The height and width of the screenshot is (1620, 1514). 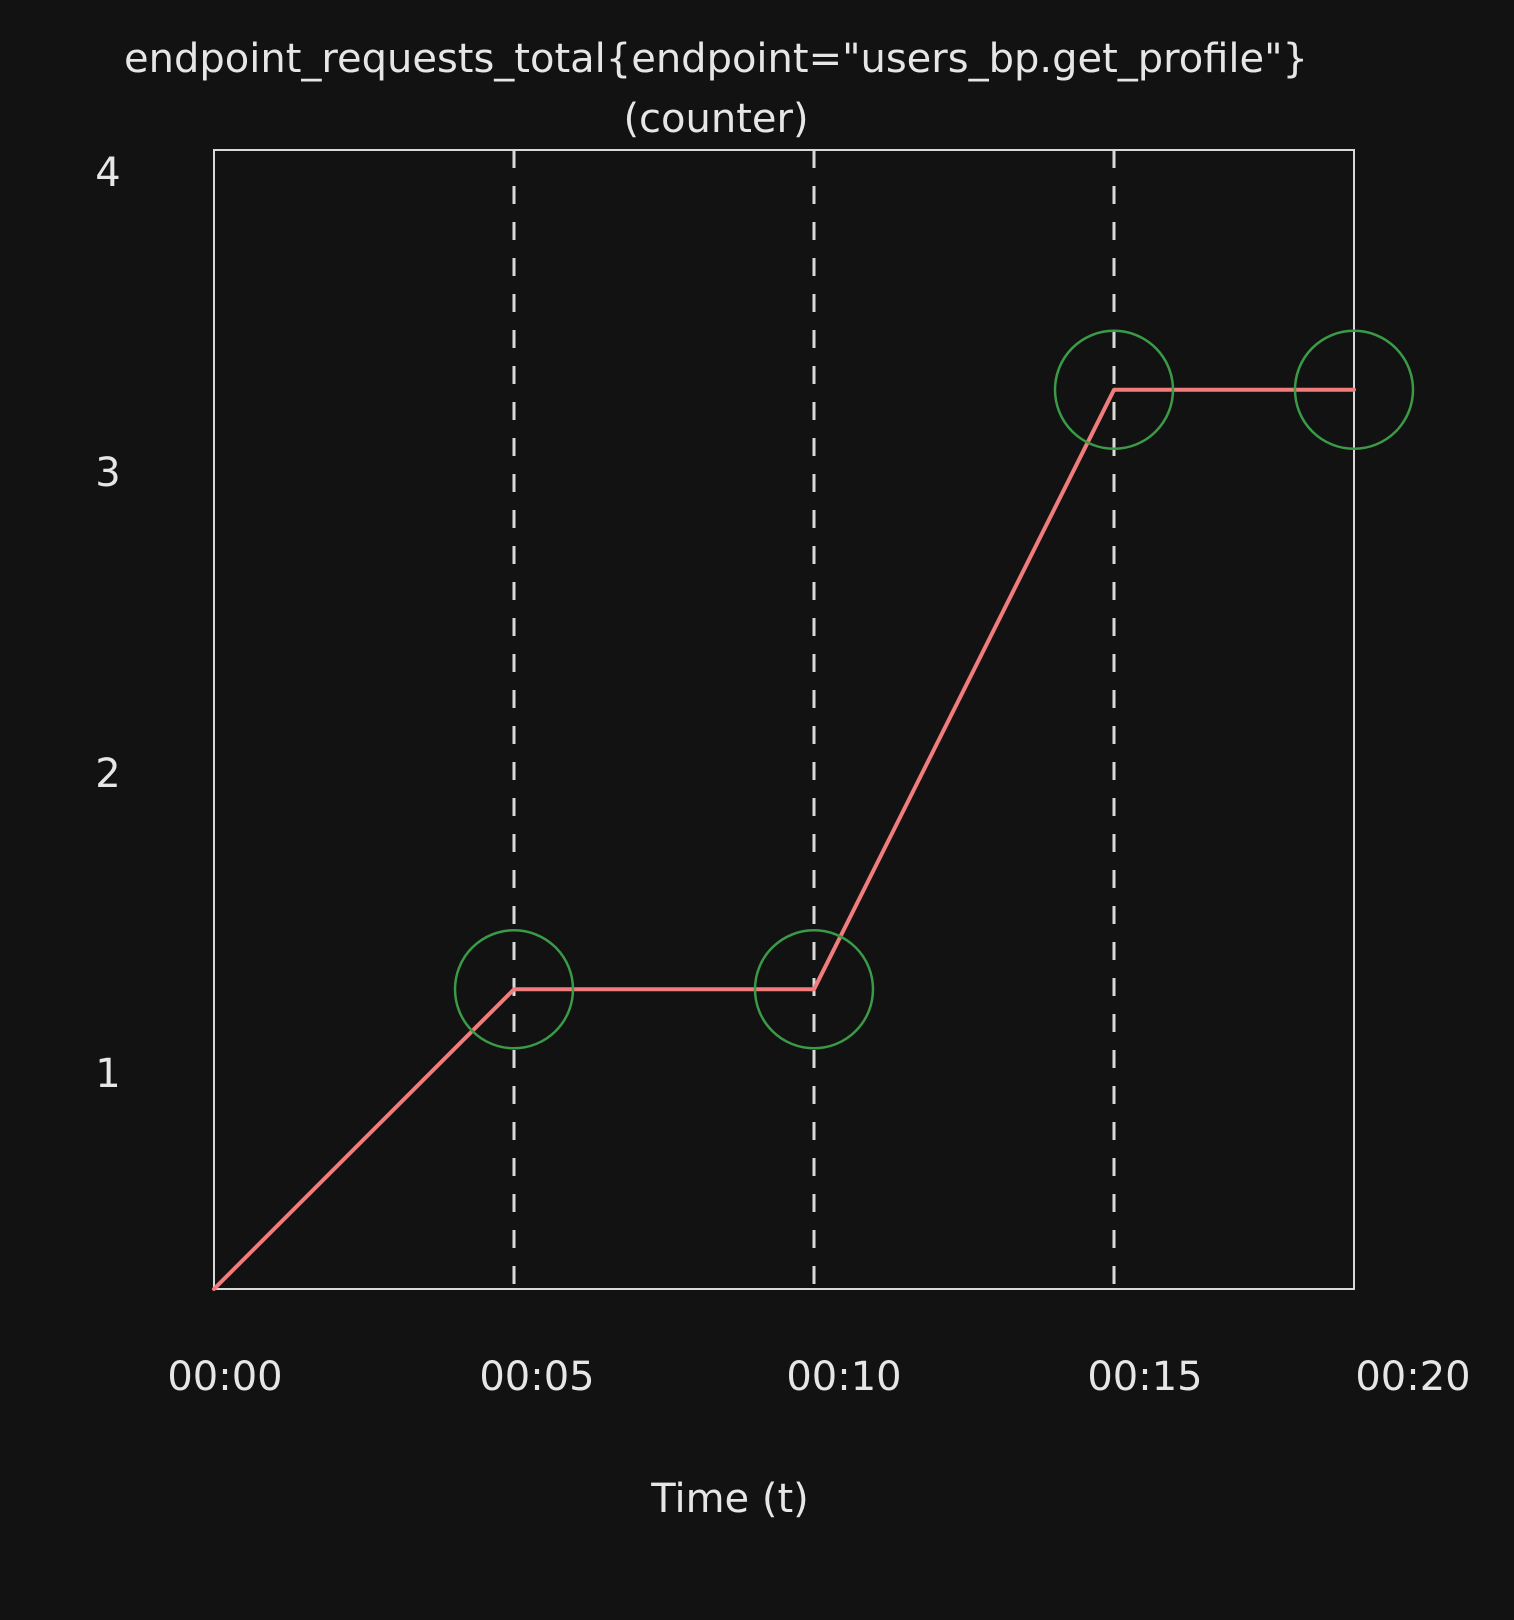 I want to click on x-axis-label: Time (t), so click(x=729, y=1499).